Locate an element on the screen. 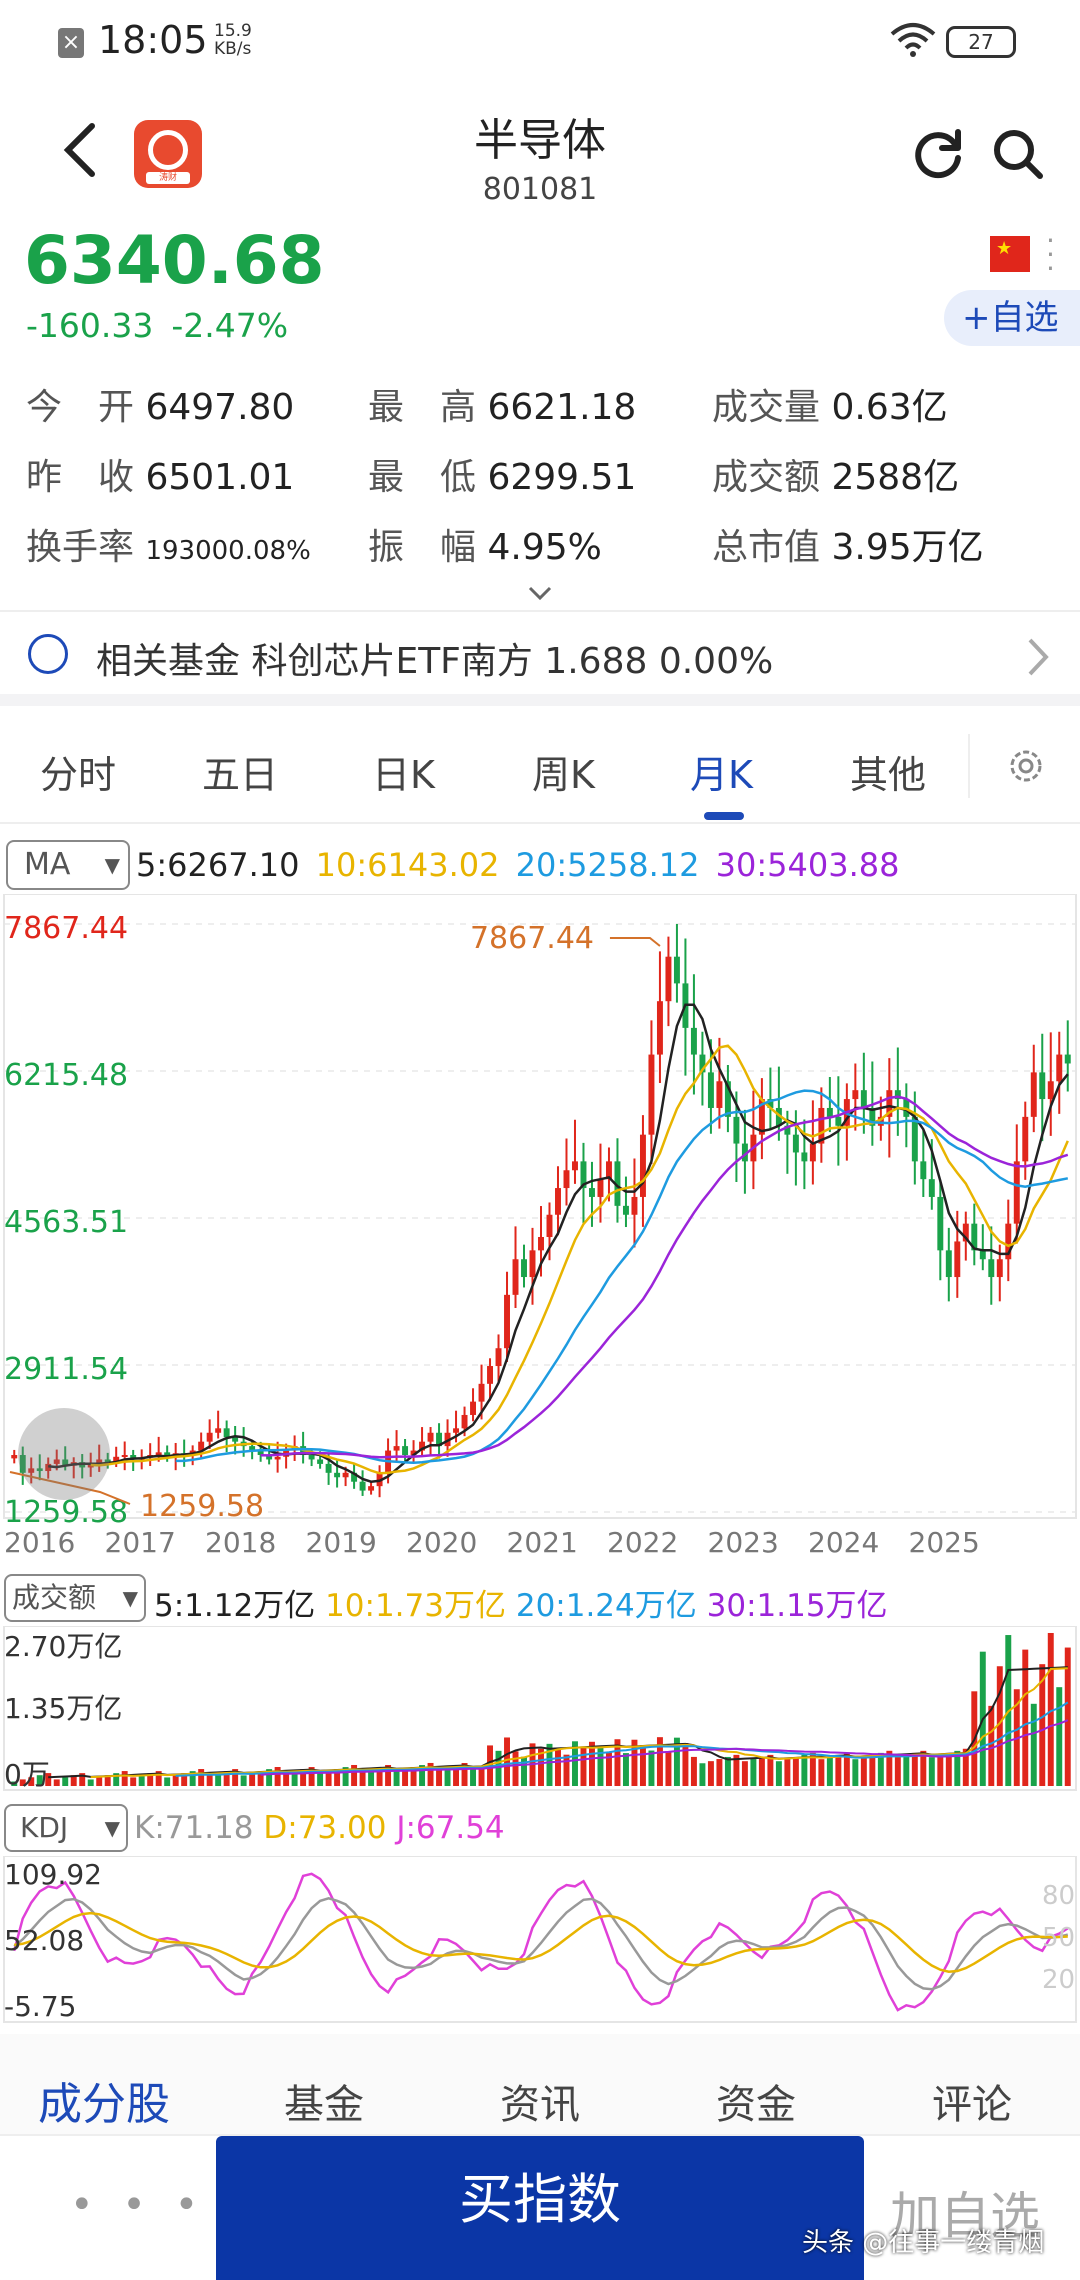  tab-capital: 资金 is located at coordinates (756, 2105).